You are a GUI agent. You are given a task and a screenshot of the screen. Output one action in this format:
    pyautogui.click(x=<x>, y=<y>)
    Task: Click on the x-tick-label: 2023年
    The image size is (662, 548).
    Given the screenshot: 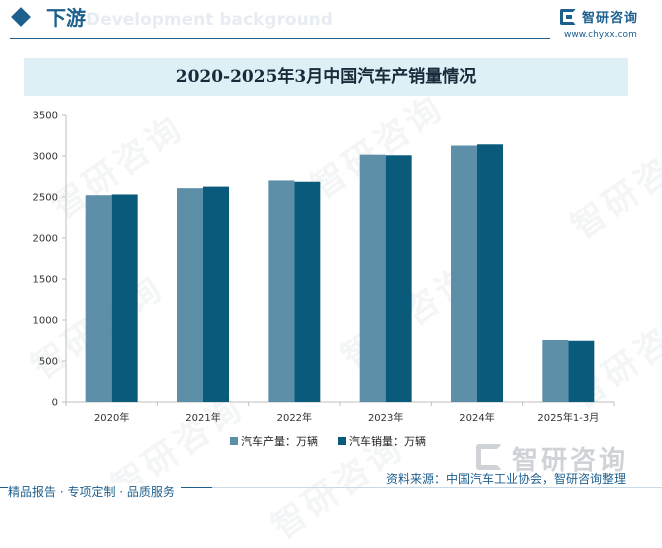 What is the action you would take?
    pyautogui.click(x=385, y=417)
    